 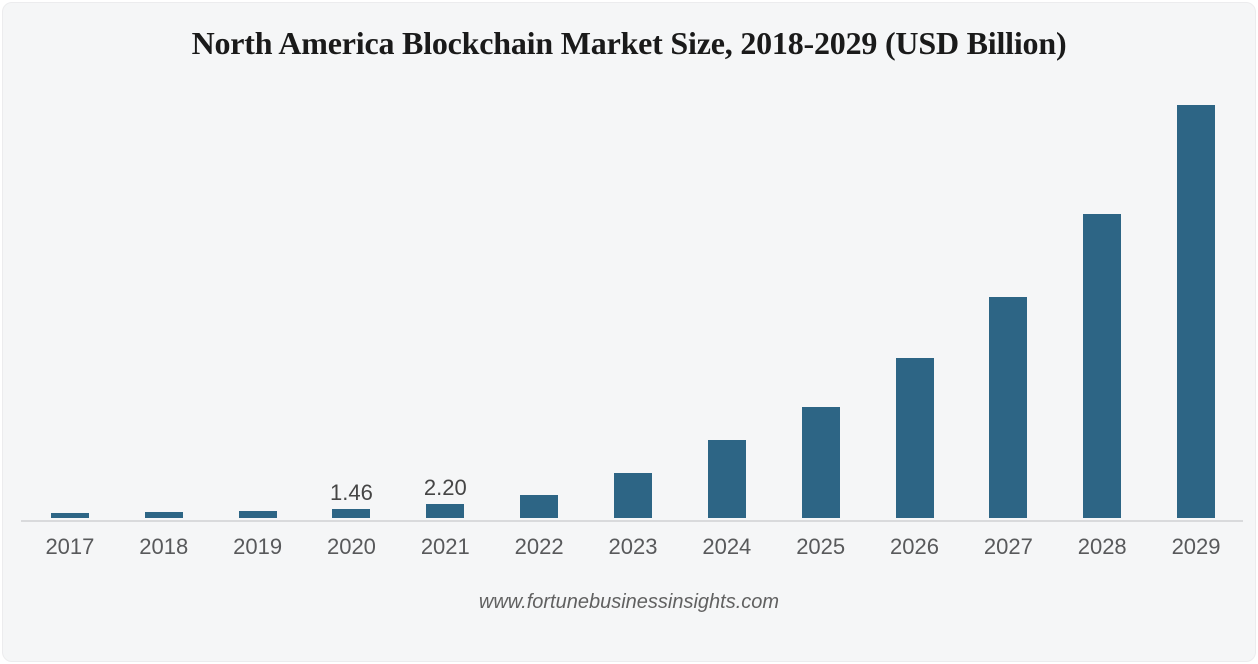 I want to click on bar-value-label-2020: 1.46, so click(x=351, y=492).